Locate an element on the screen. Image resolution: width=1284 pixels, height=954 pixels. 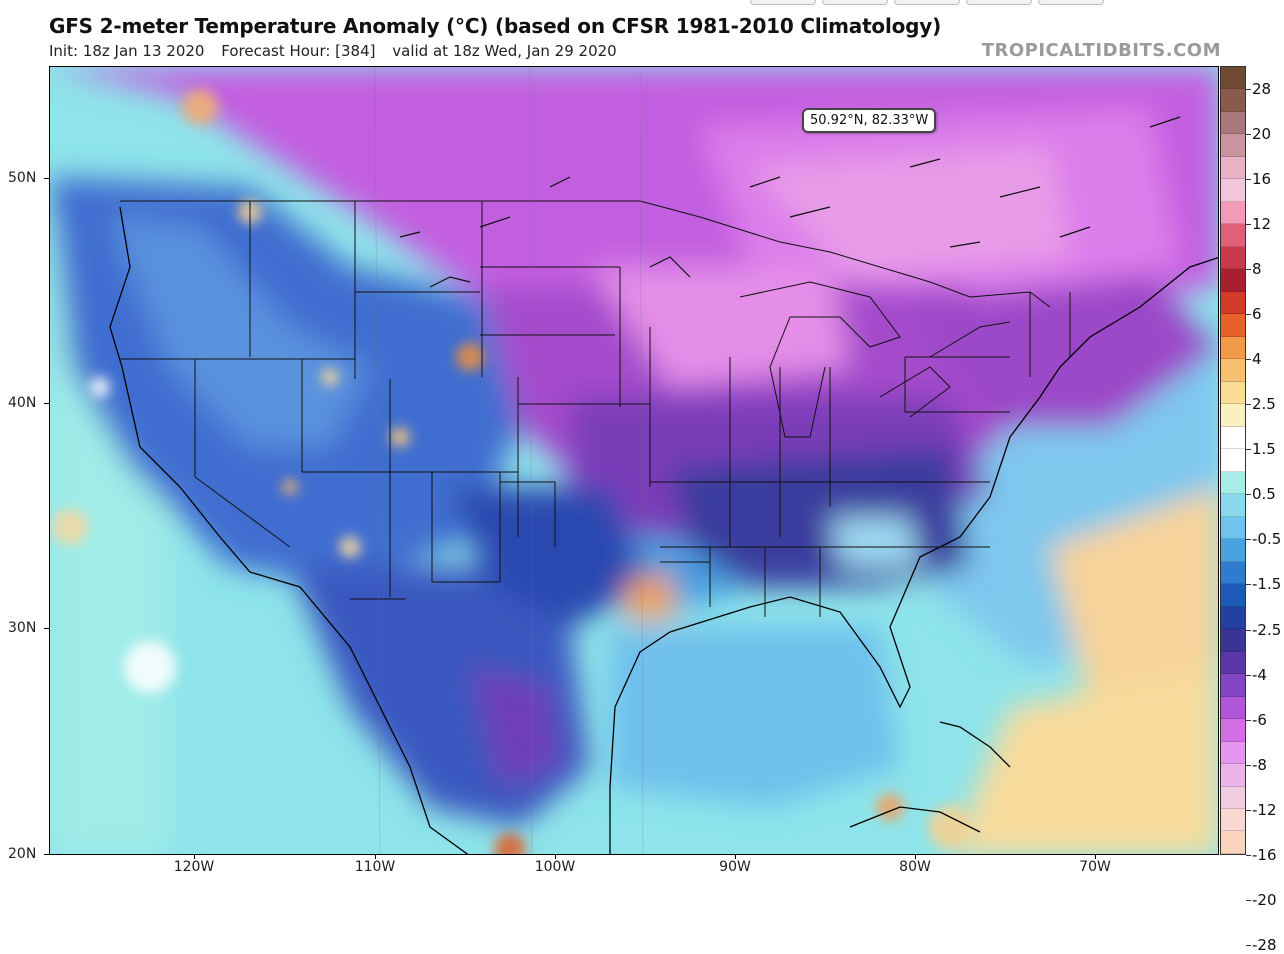
color-scale-label: -8 is located at coordinates (1259, 764).